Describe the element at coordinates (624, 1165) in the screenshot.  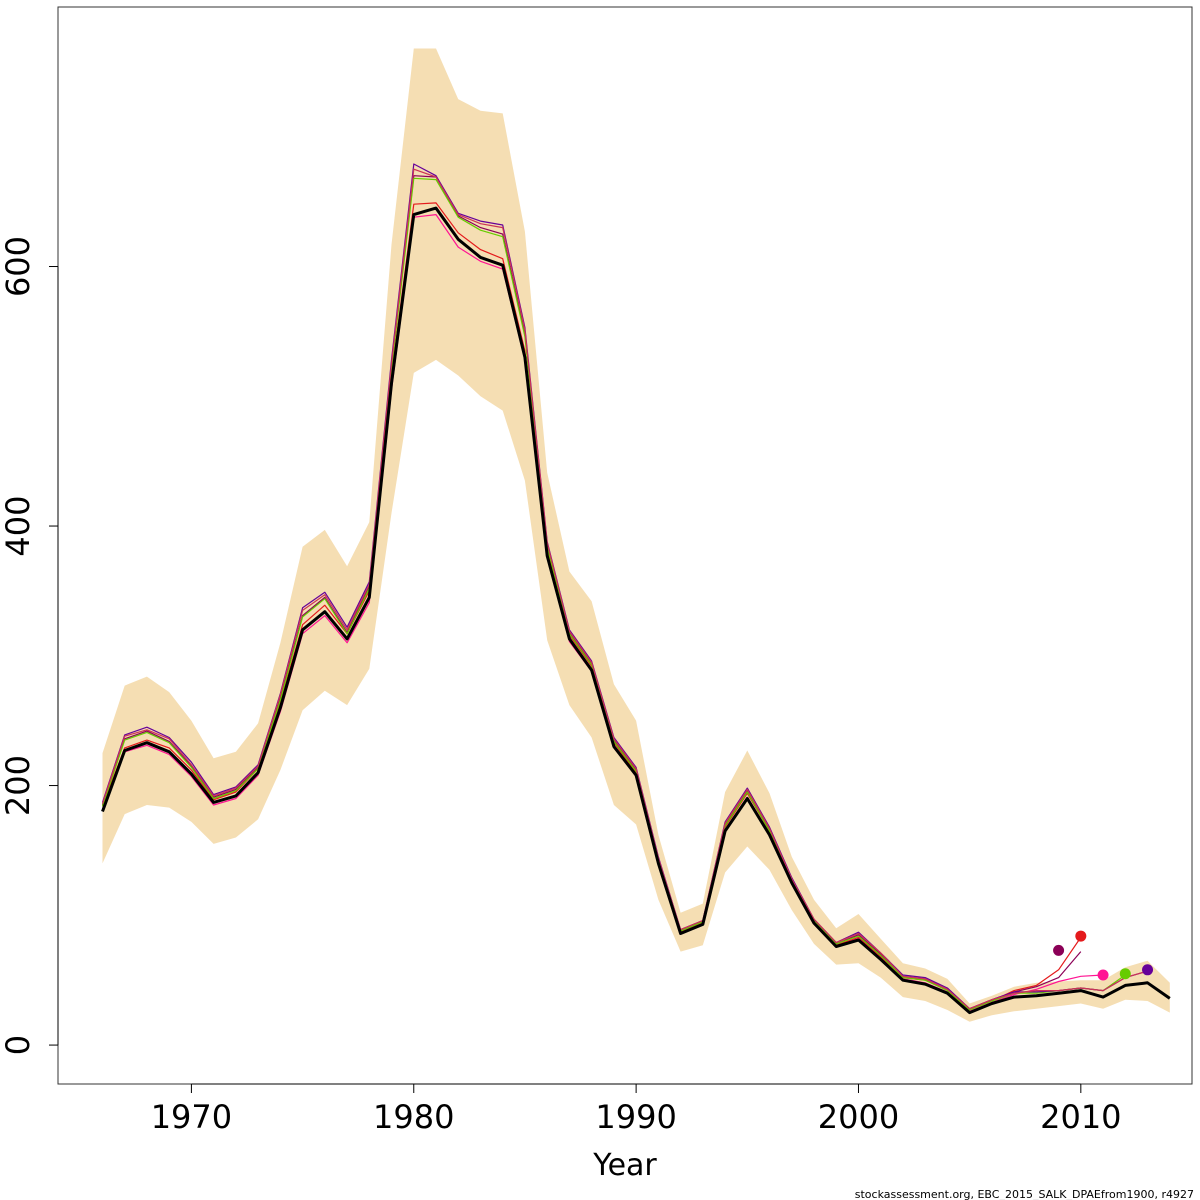
I see `x-axis-title: Year` at that location.